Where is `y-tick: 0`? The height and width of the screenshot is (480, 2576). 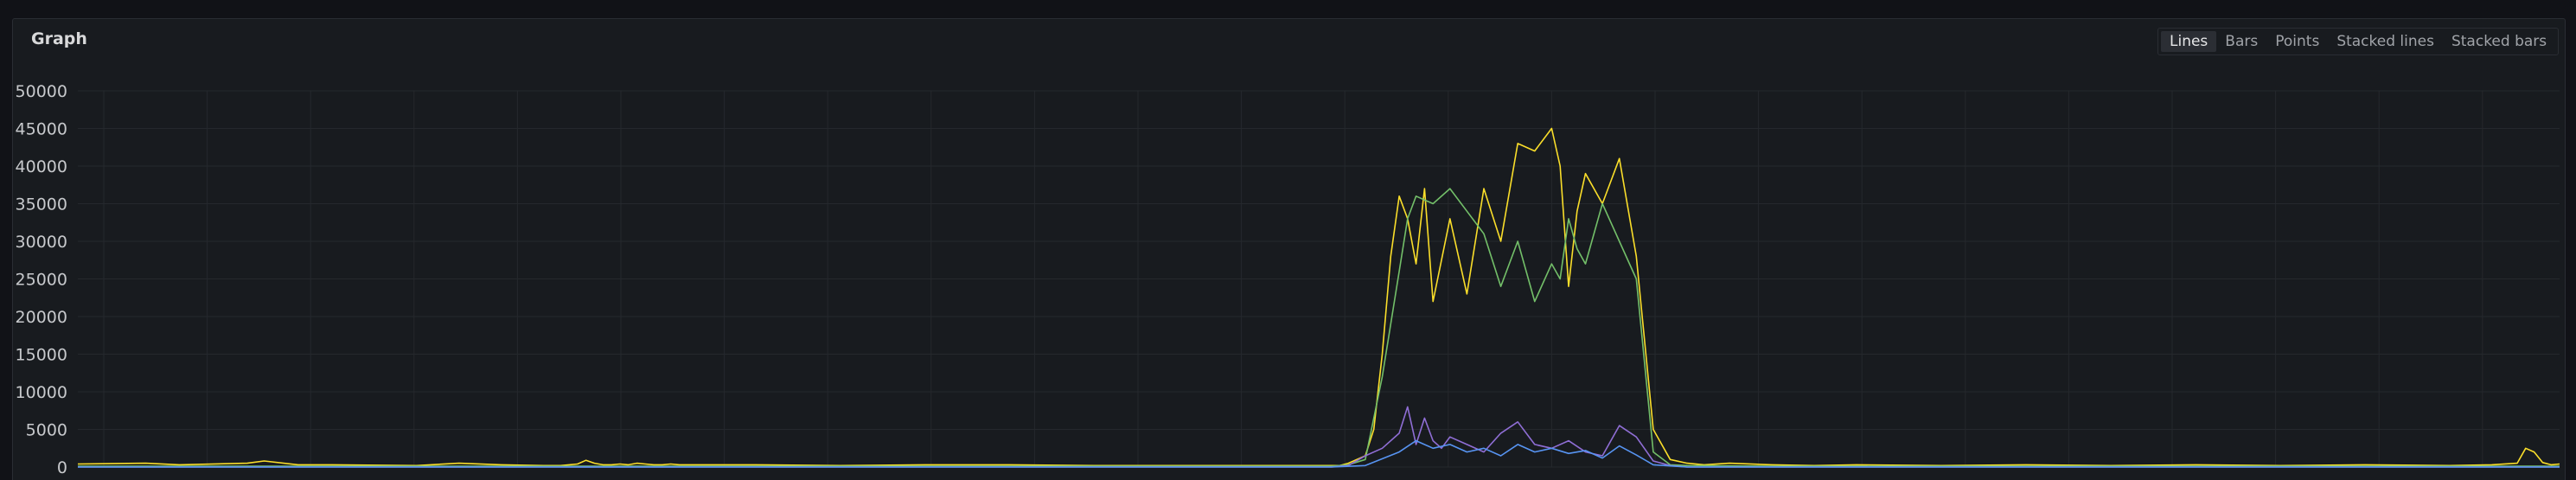
y-tick: 0 is located at coordinates (62, 467).